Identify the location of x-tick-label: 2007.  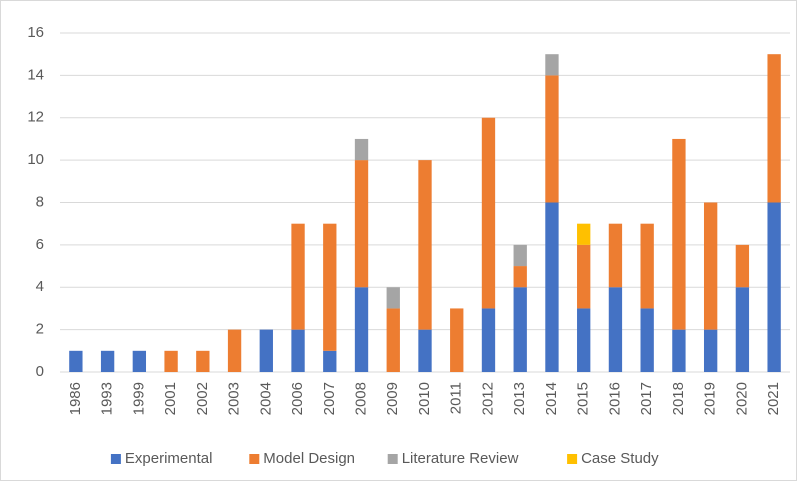
(329, 398).